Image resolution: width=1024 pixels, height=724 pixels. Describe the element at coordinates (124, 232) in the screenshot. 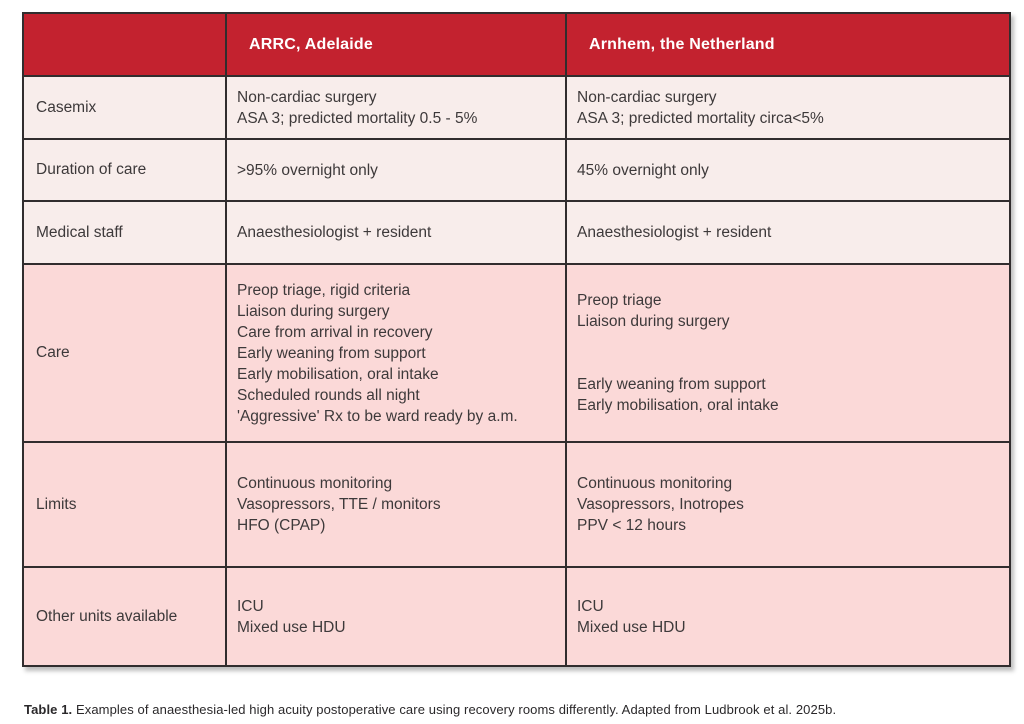

I see `row-label-medical-staff: Medical staff` at that location.